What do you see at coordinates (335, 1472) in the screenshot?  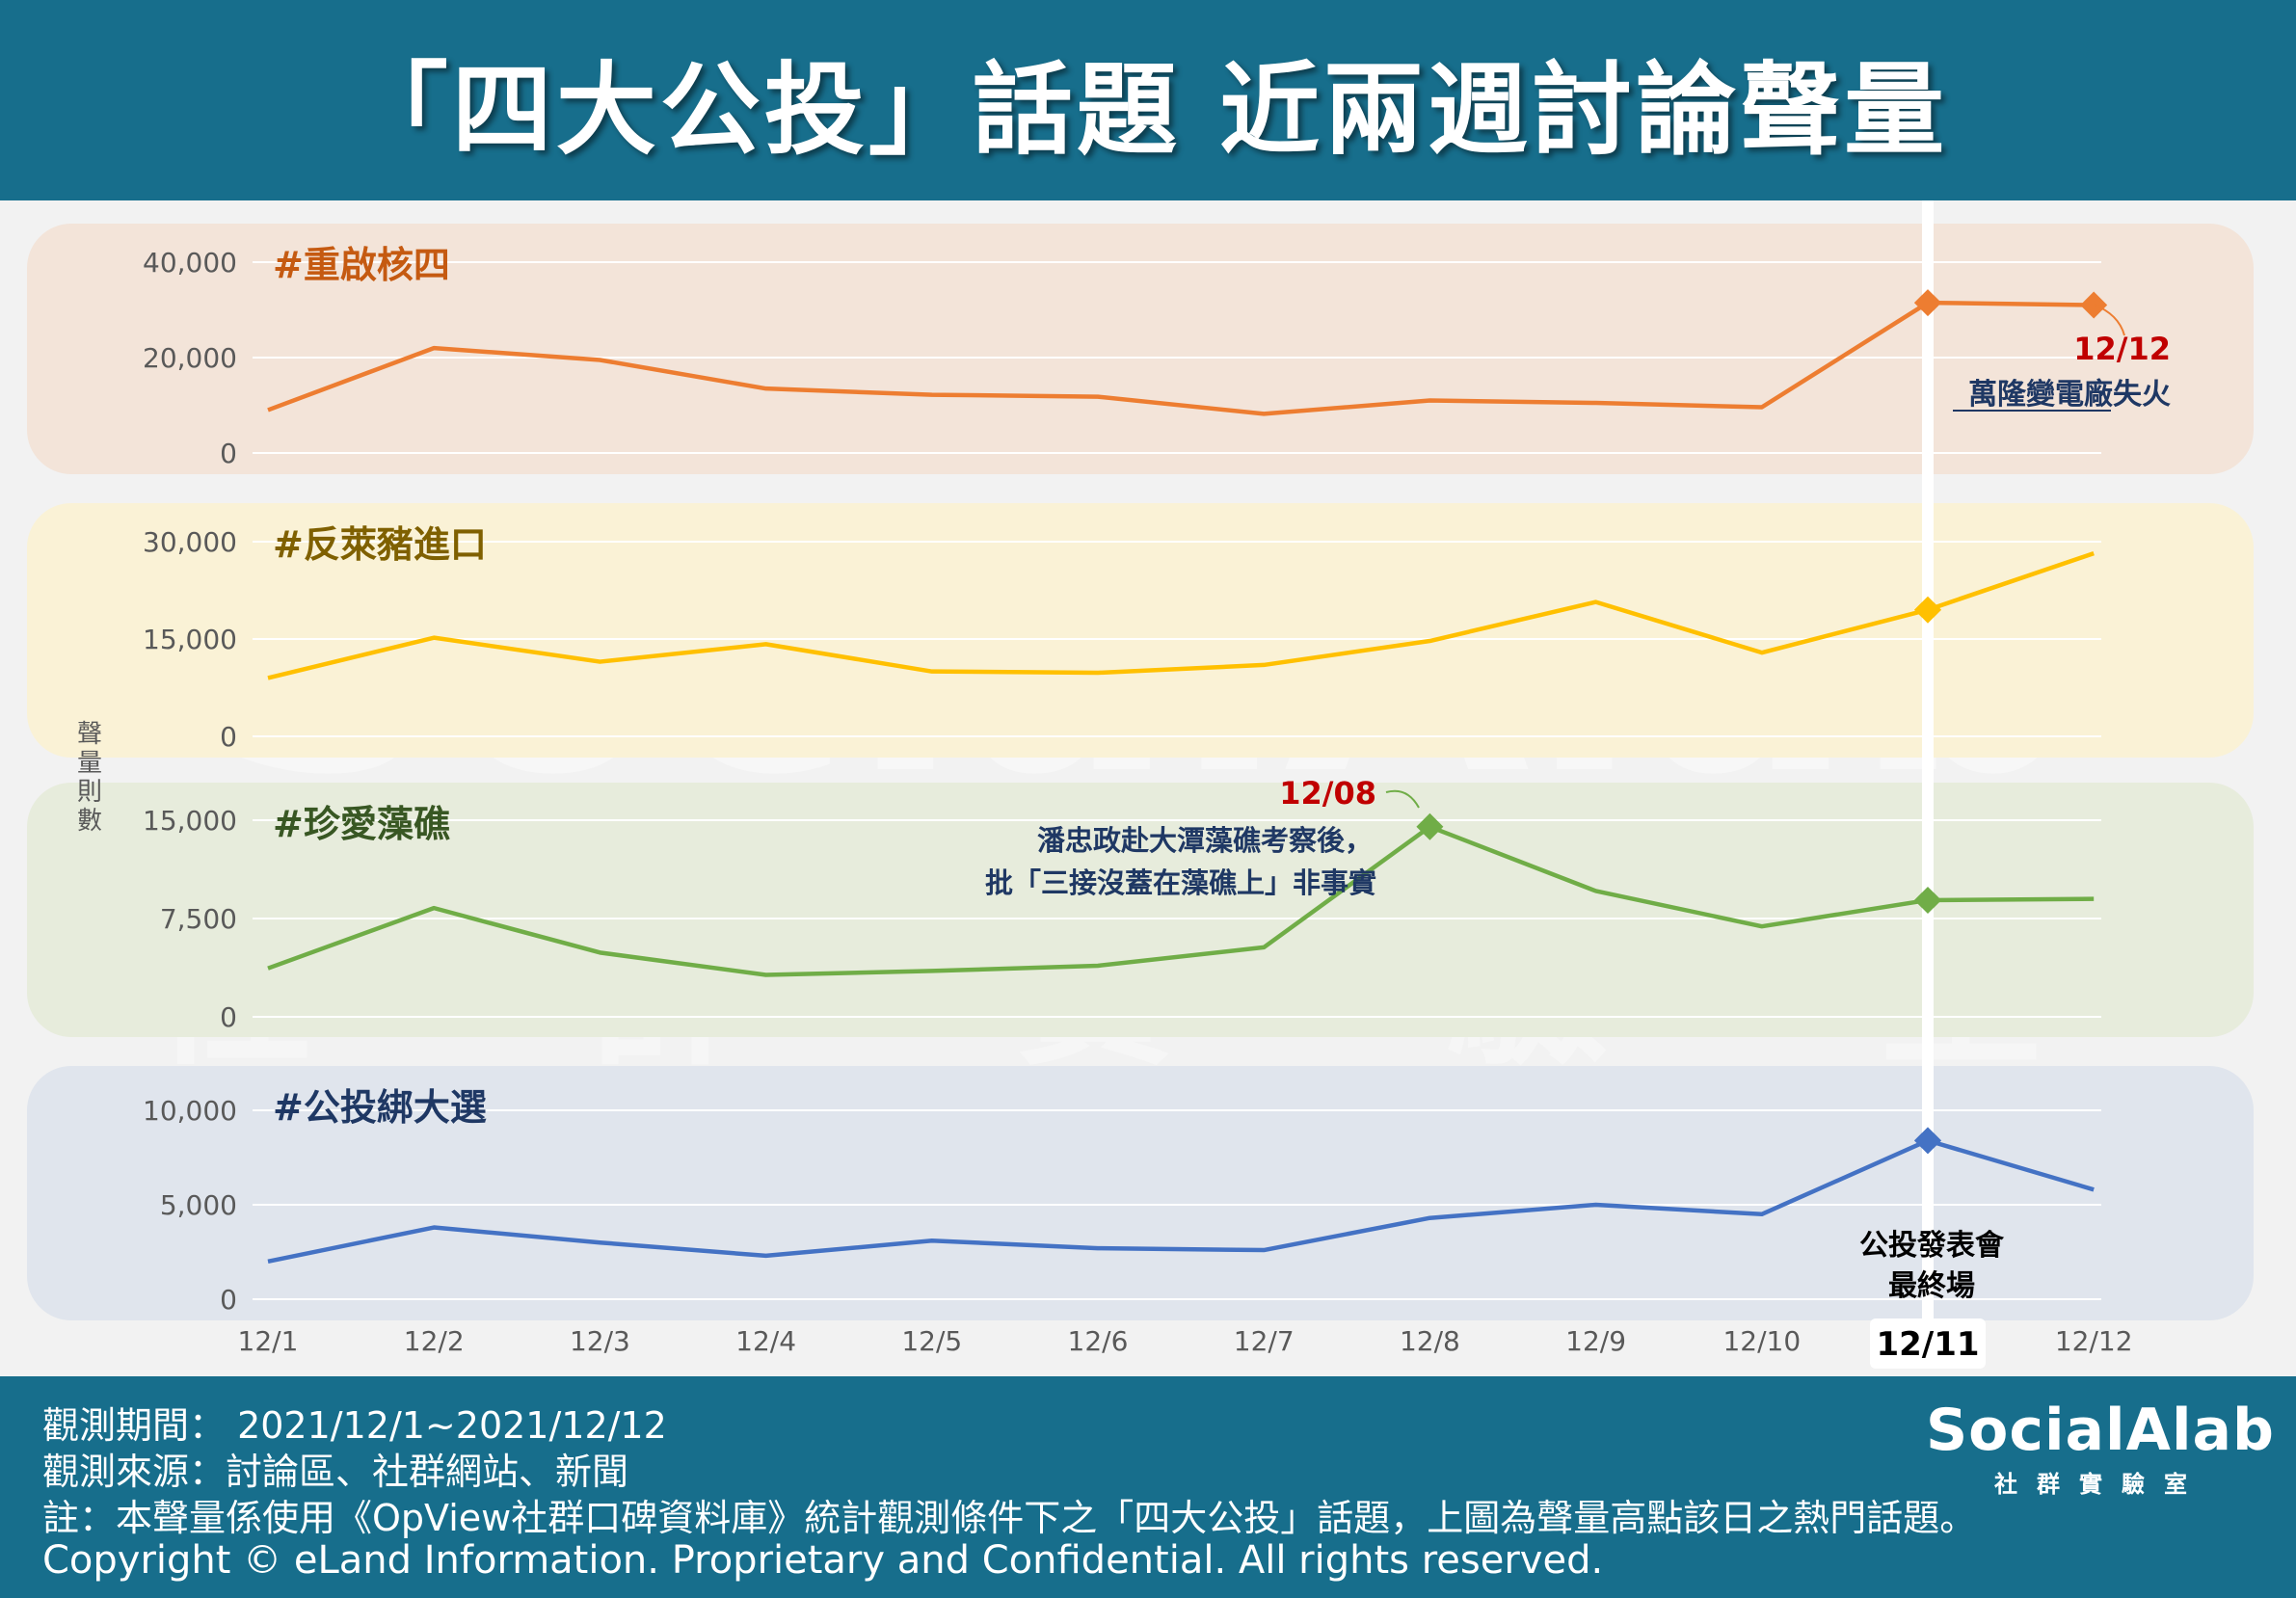 I see `observation-source: 觀測來源：討論區、社群網站、新聞` at bounding box center [335, 1472].